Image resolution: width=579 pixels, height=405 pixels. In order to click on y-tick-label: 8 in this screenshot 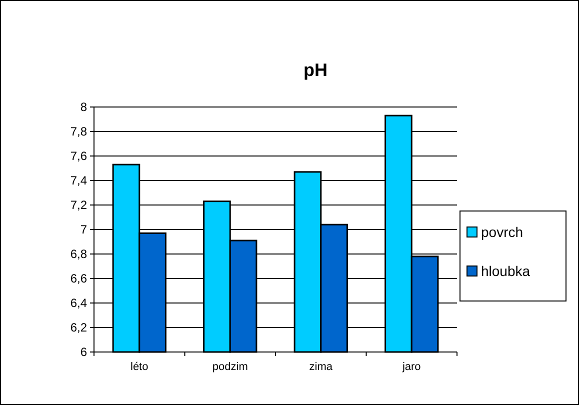, I will do `click(84, 107)`.